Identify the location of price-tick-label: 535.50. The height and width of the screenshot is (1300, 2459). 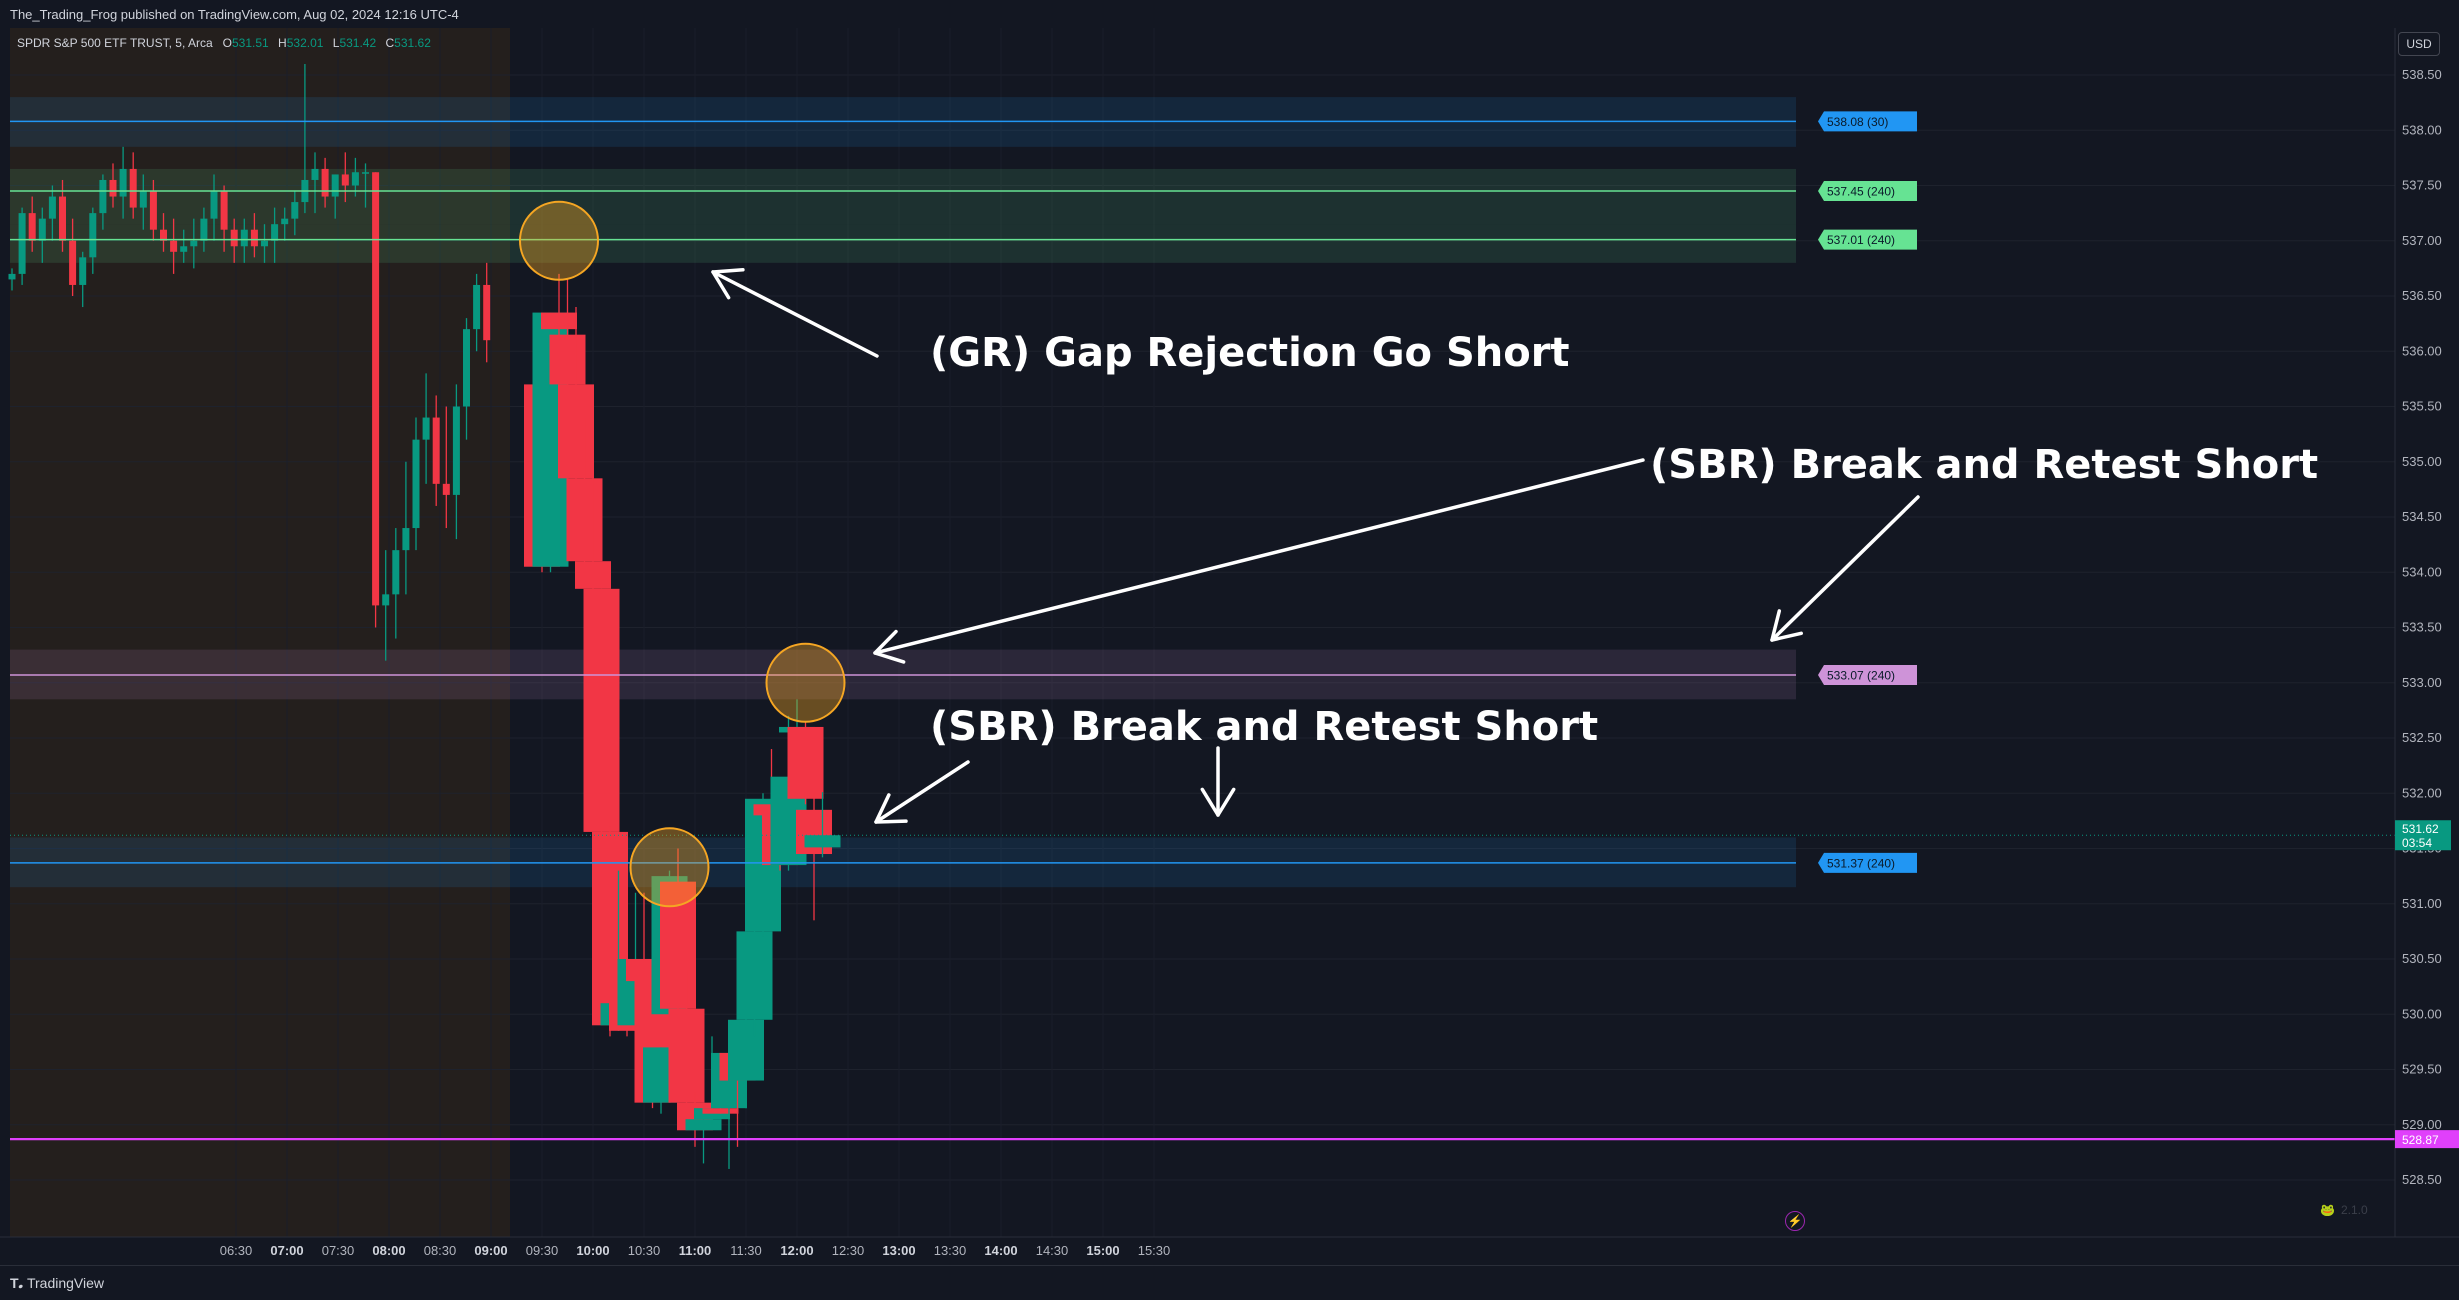
(2422, 406).